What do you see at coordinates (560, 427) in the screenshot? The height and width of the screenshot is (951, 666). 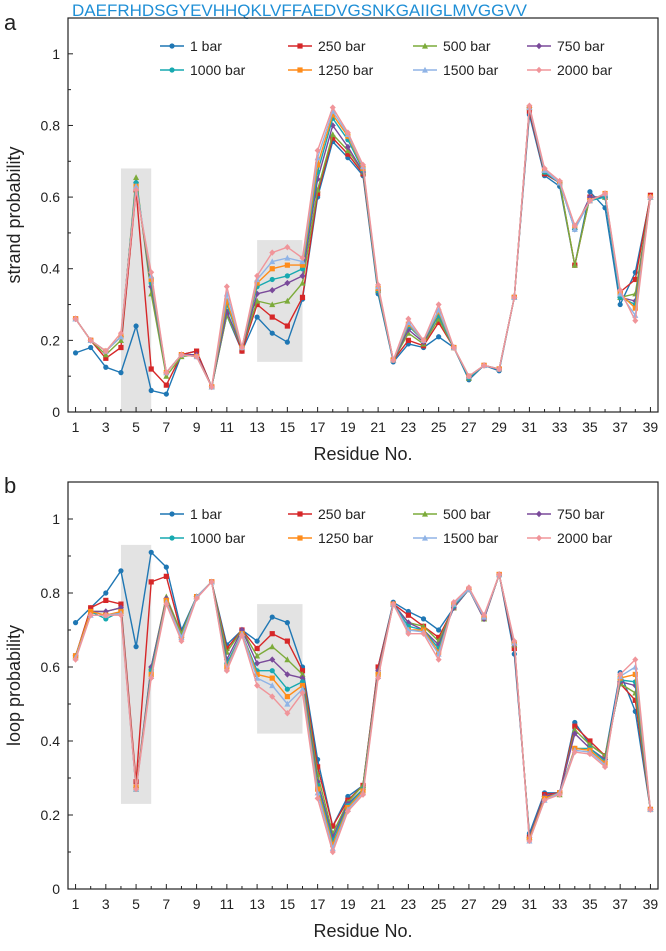 I see `x-tick-label: 33` at bounding box center [560, 427].